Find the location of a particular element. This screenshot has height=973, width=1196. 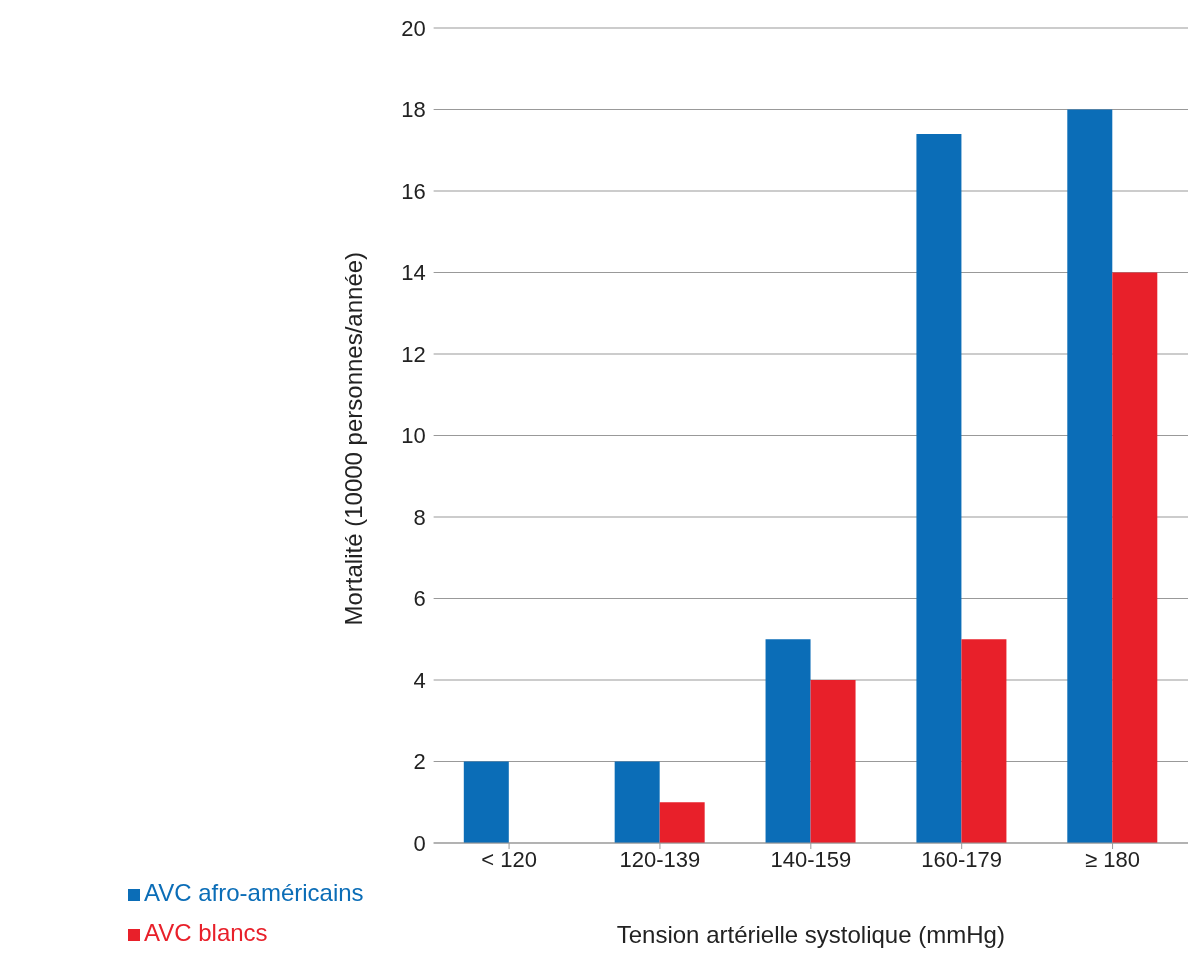

legend-label: AVC blancs is located at coordinates (206, 932).